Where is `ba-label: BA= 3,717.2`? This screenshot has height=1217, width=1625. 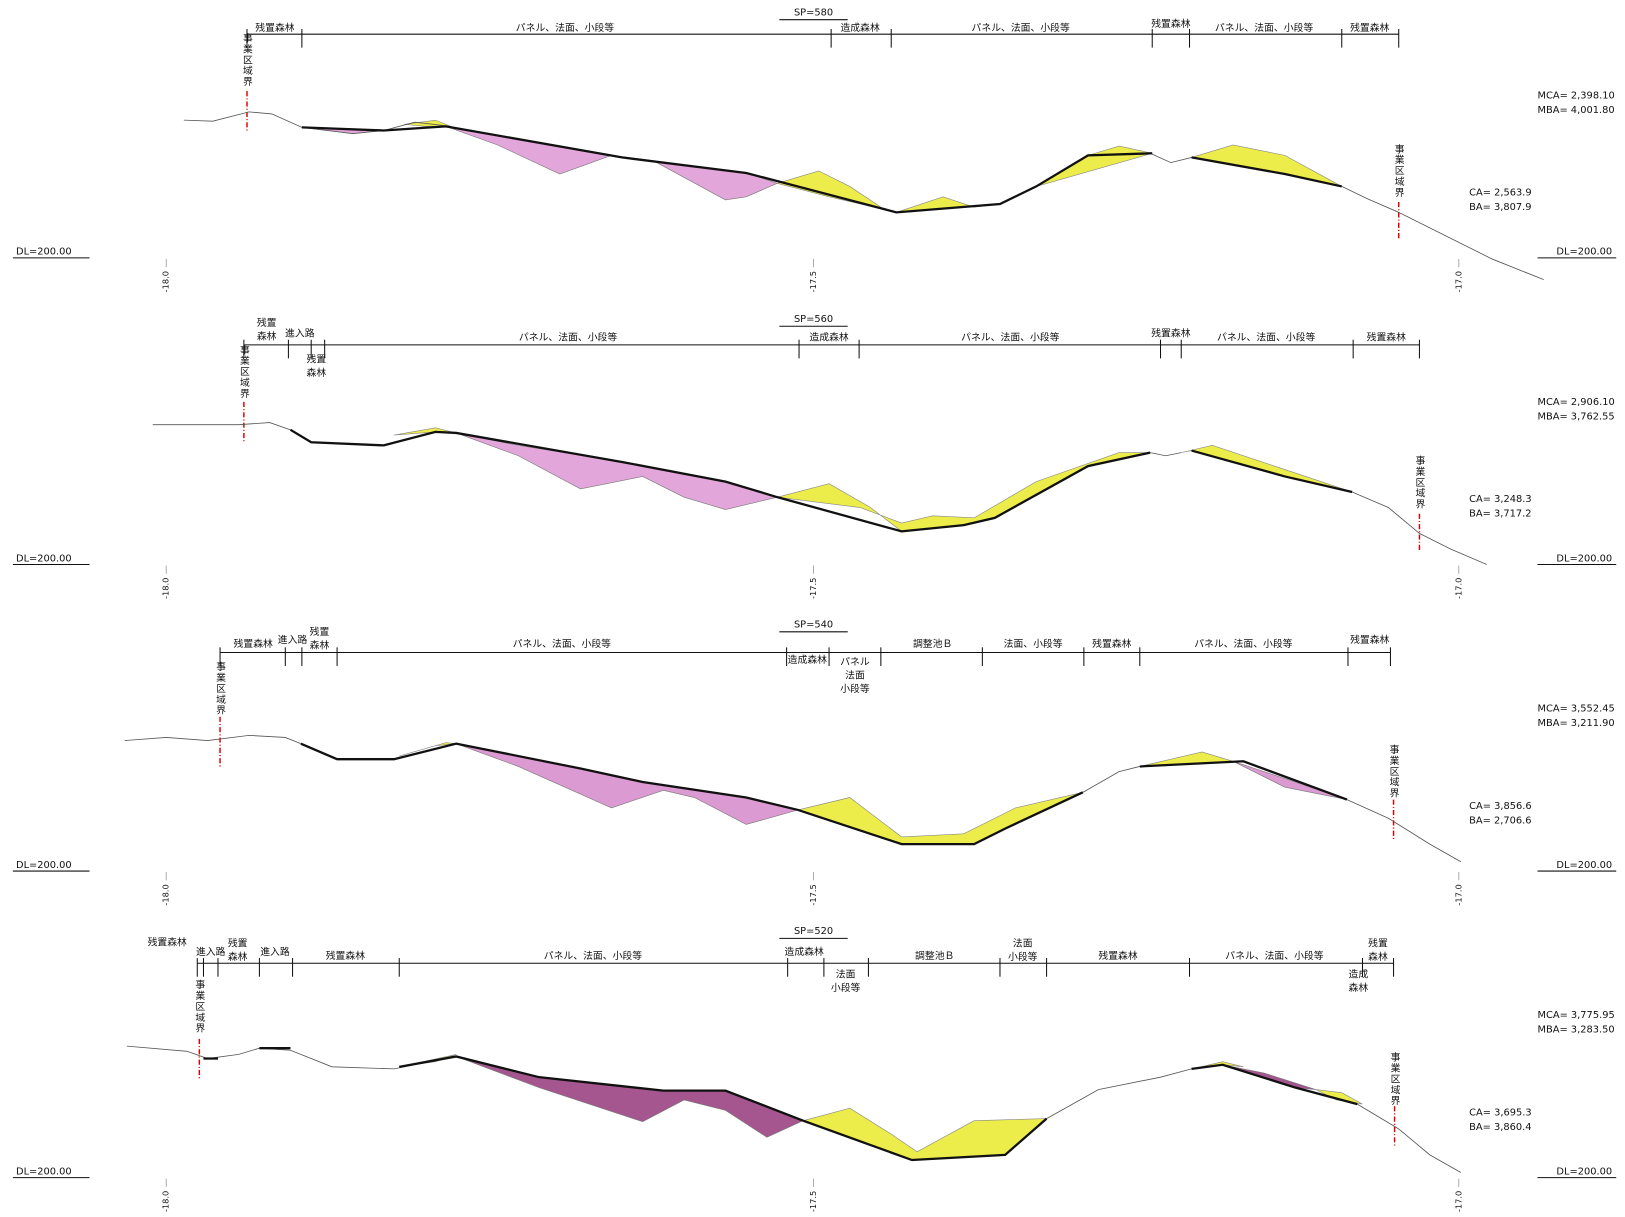
ba-label: BA= 3,717.2 is located at coordinates (1500, 514).